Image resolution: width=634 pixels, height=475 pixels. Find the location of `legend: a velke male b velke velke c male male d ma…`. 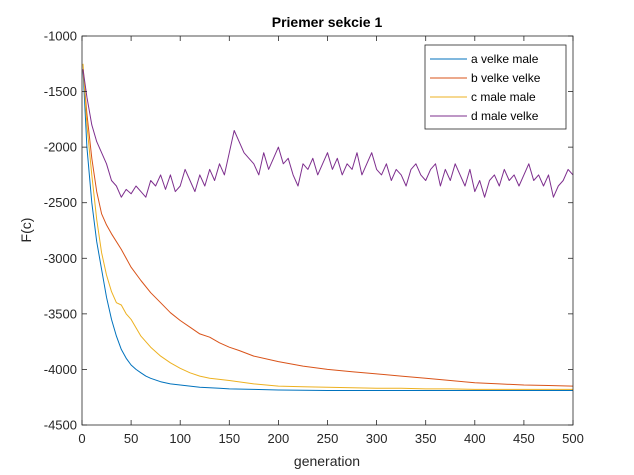

legend: a velke male b velke velke c male male d ma… is located at coordinates (495, 87).